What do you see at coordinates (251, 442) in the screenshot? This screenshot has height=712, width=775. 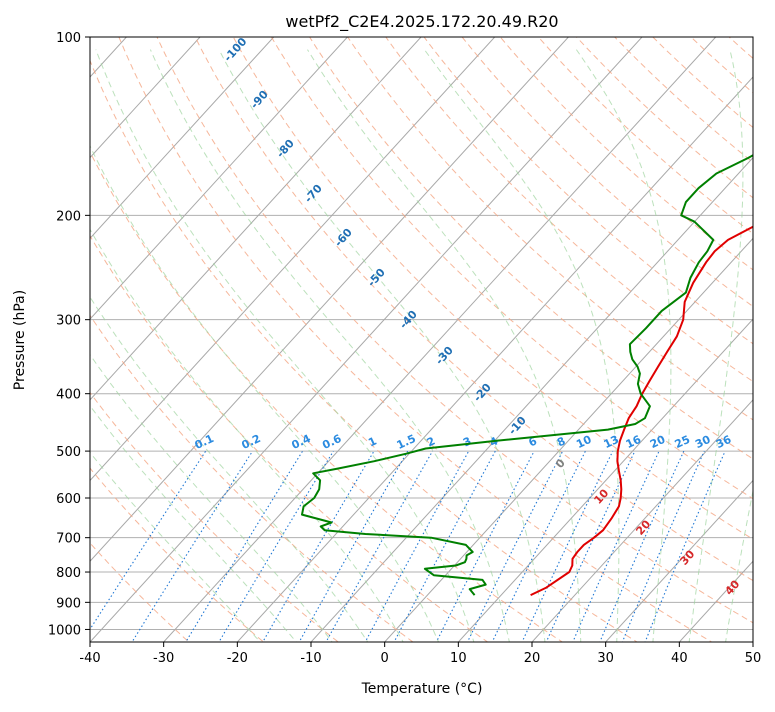 I see `mixing-ratio-label: 0.2` at bounding box center [251, 442].